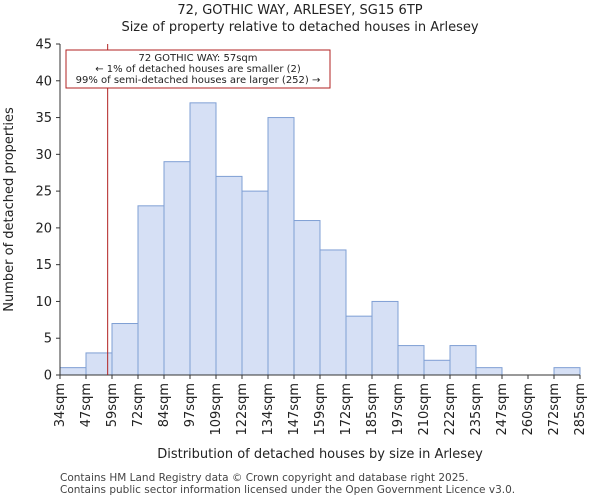 This screenshot has width=600, height=500. What do you see at coordinates (424, 409) in the screenshot?
I see `x-tick-label: 210sqm` at bounding box center [424, 409].